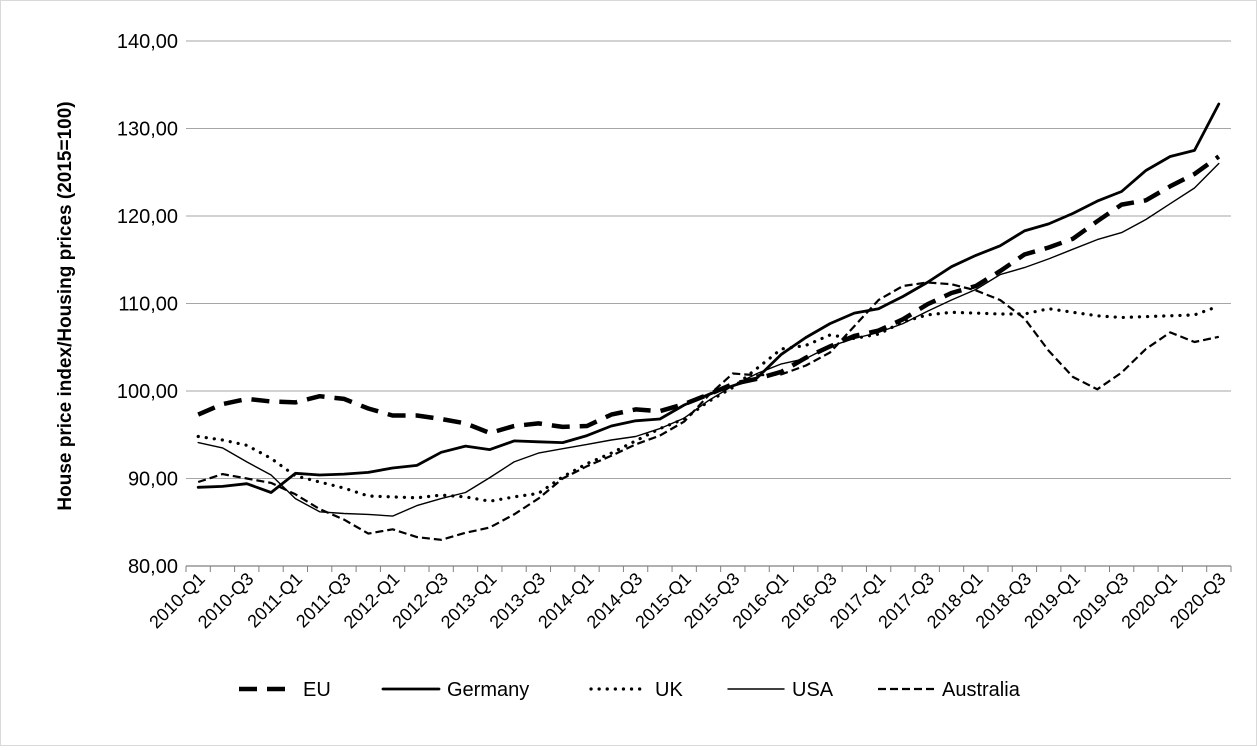 This screenshot has height=750, width=1257. Describe the element at coordinates (981, 690) in the screenshot. I see `legend-label-australia: Australia` at that location.